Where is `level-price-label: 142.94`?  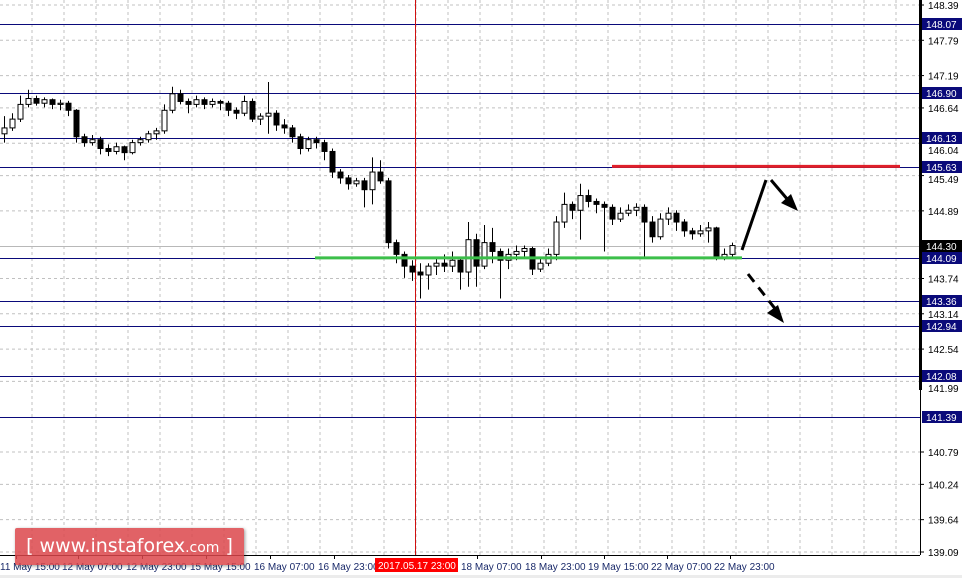 level-price-label: 142.94 is located at coordinates (941, 327).